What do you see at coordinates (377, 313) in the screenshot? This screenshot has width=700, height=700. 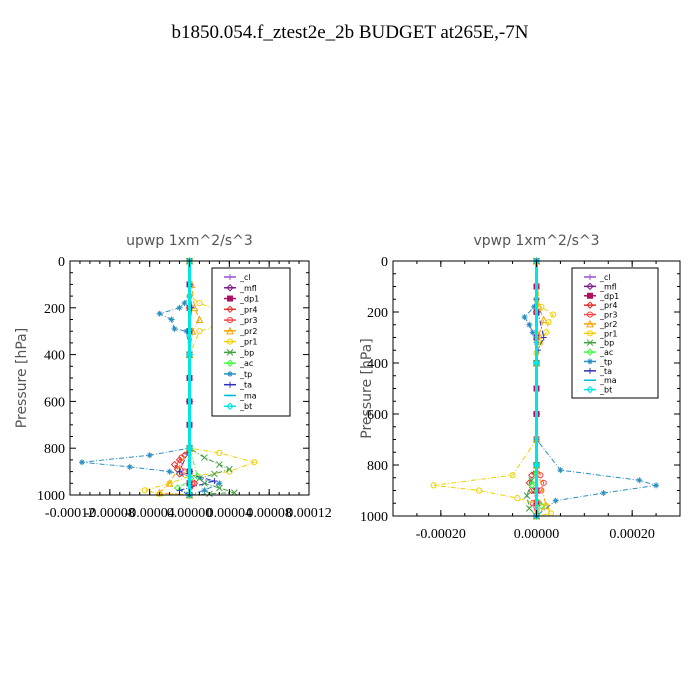 I see `y-tick-label: 200` at bounding box center [377, 313].